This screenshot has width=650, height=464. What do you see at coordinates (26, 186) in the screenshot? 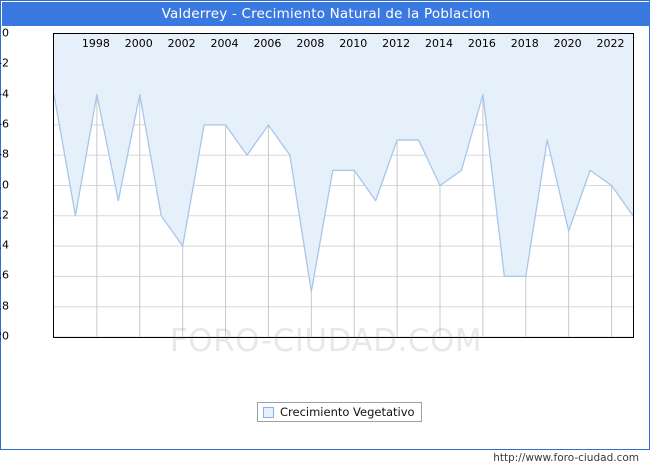
I see `y-axis-labels: 0 -2 -4 -6 -8 -10 -12 -14 -16 -18 -20` at bounding box center [26, 186].